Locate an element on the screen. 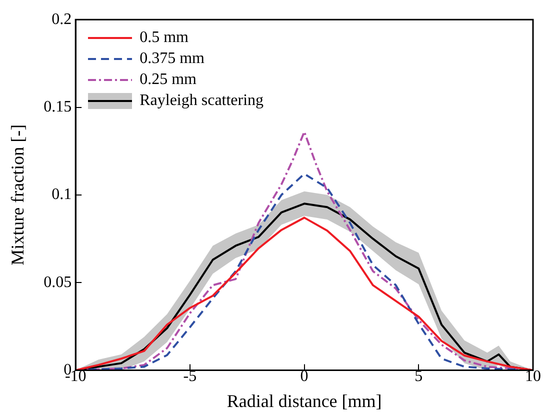 This screenshot has height=419, width=544. legend-label: 0.375 mm is located at coordinates (172, 59).